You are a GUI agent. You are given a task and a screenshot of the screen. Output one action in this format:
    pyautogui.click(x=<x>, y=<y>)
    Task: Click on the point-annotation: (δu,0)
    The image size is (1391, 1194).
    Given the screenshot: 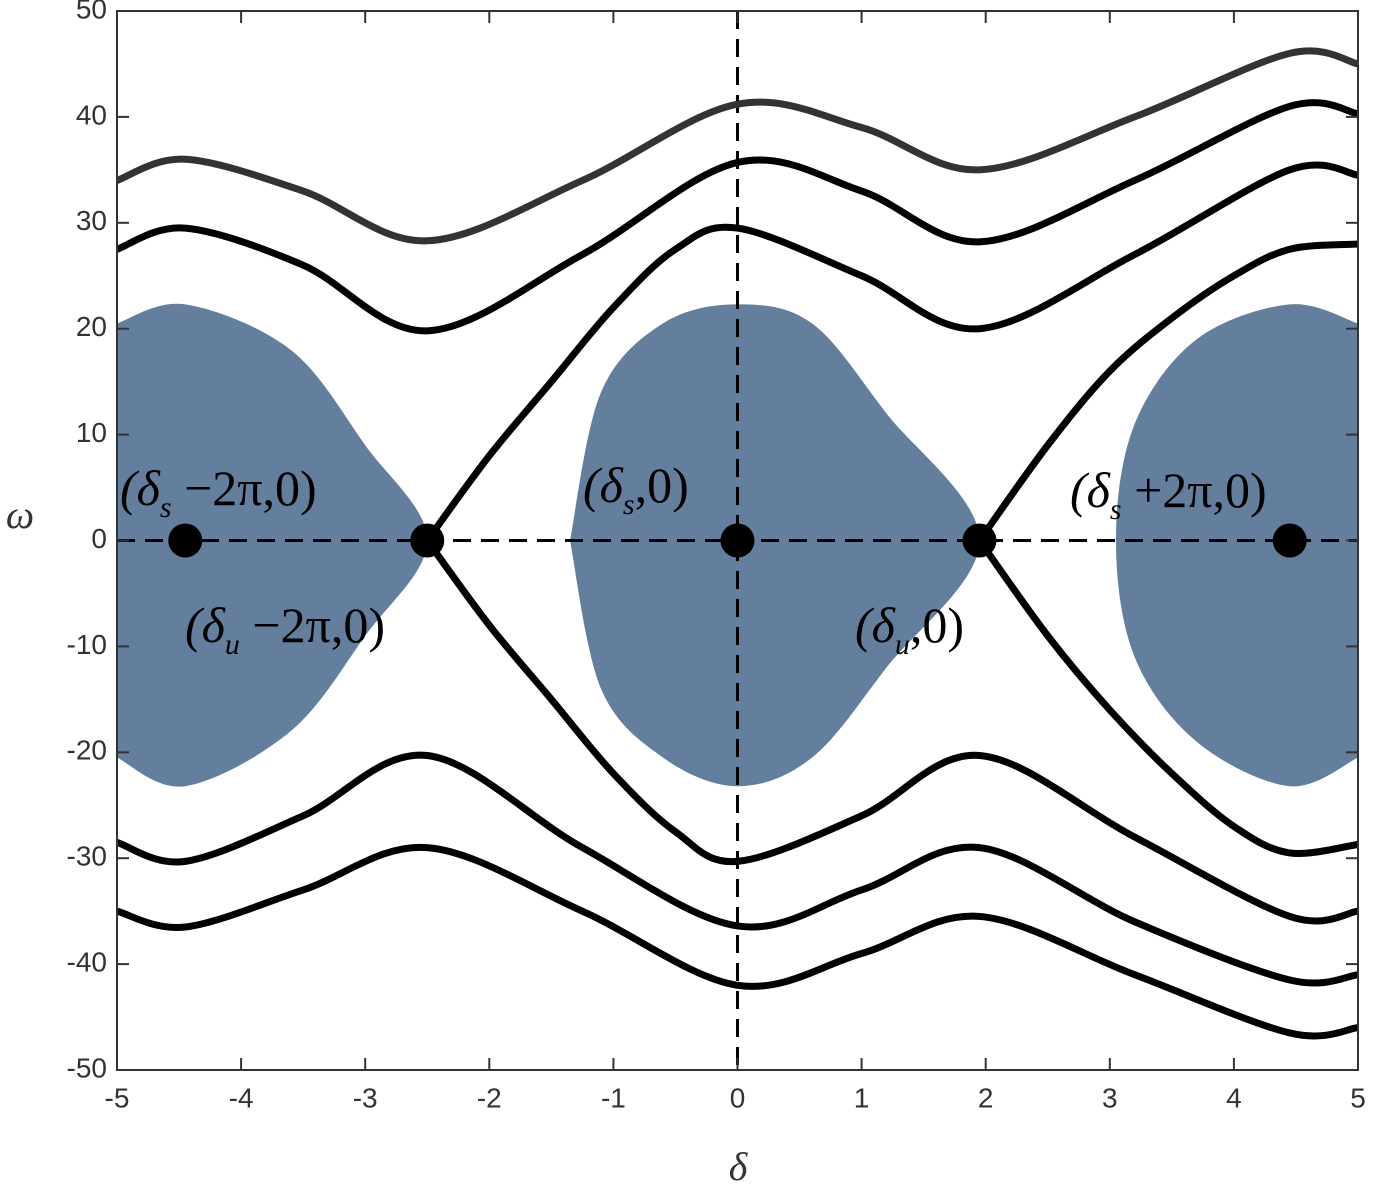 What is the action you would take?
    pyautogui.click(x=909, y=629)
    